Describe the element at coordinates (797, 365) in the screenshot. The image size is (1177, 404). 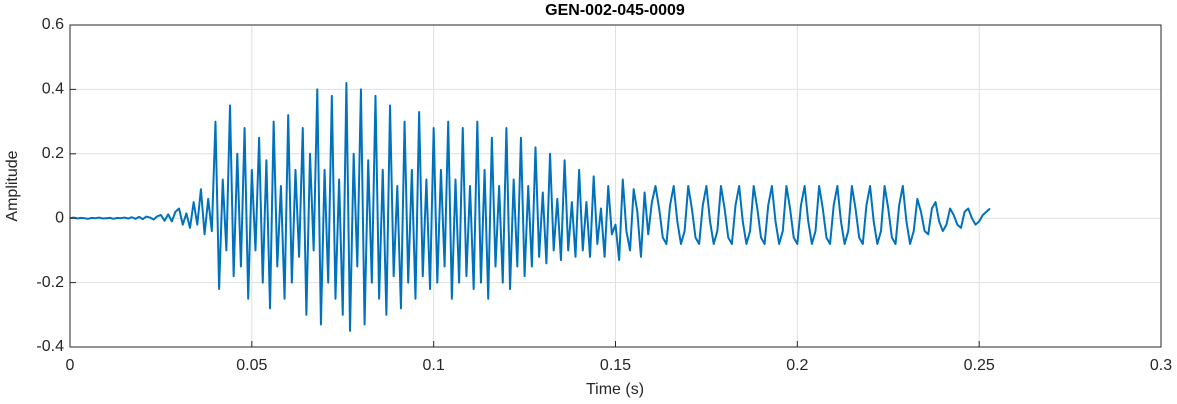
I see `x-tick-label: 0.2` at that location.